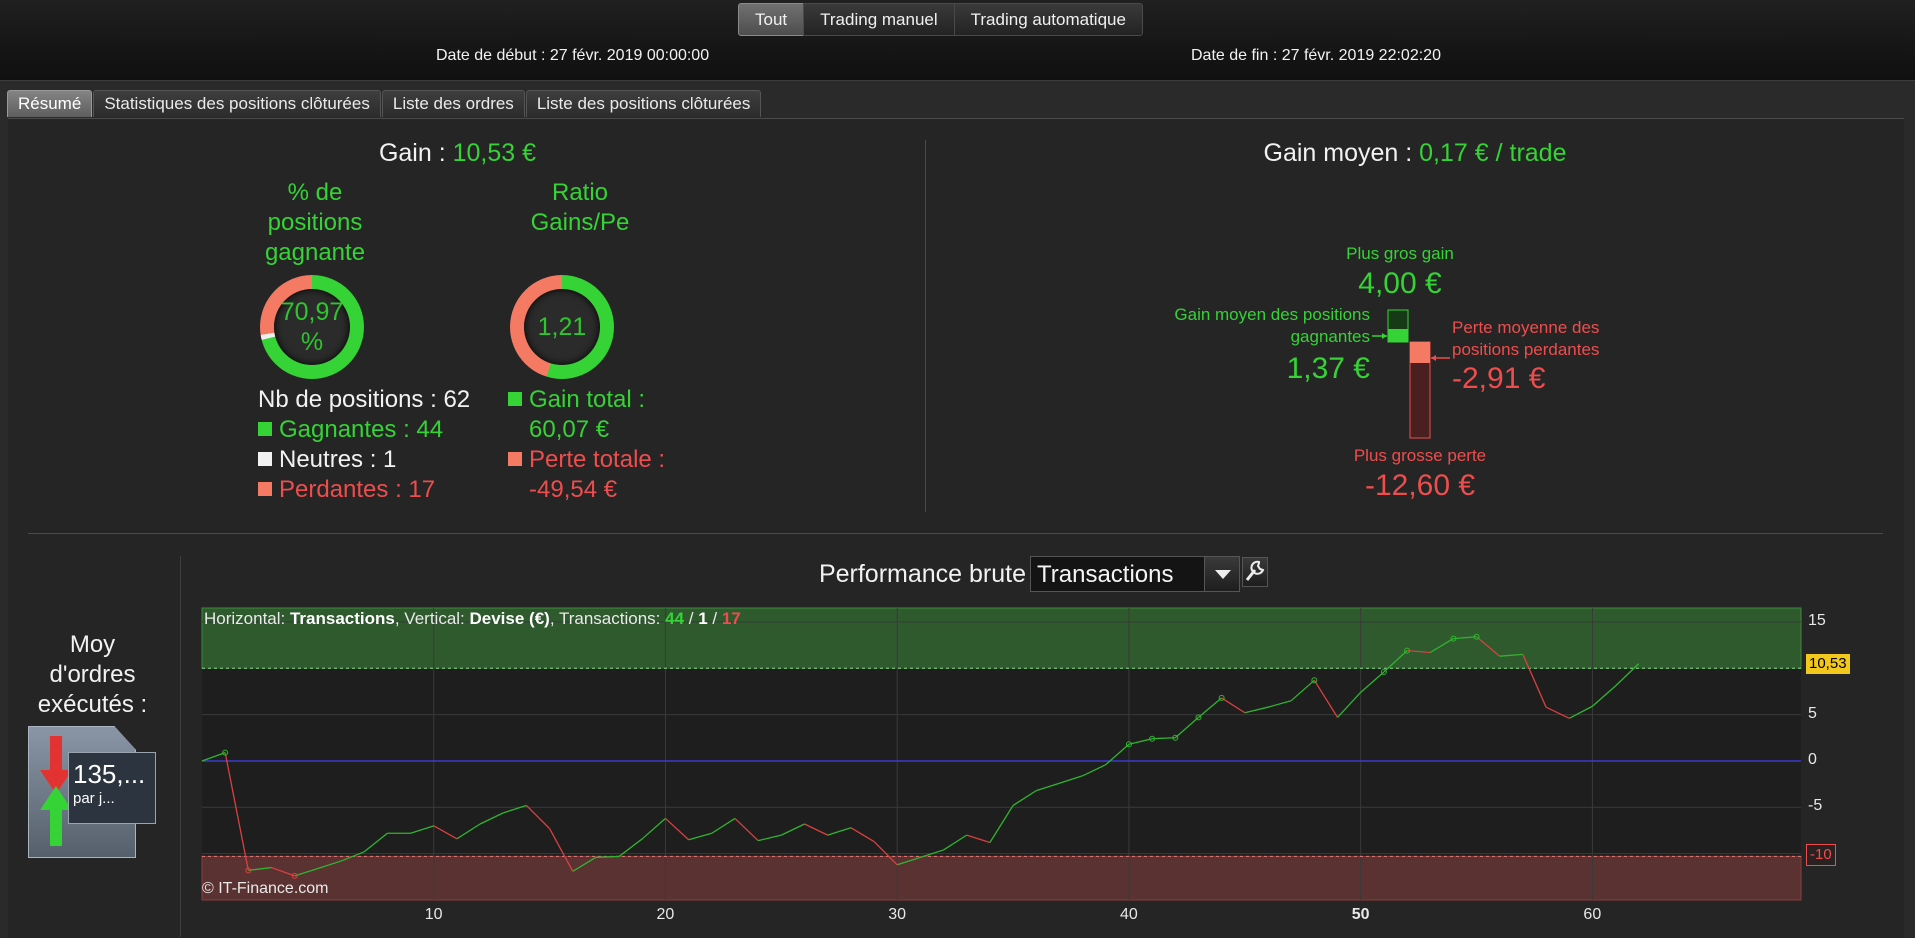  What do you see at coordinates (315, 222) in the screenshot?
I see `win-rate-title-line: positions` at bounding box center [315, 222].